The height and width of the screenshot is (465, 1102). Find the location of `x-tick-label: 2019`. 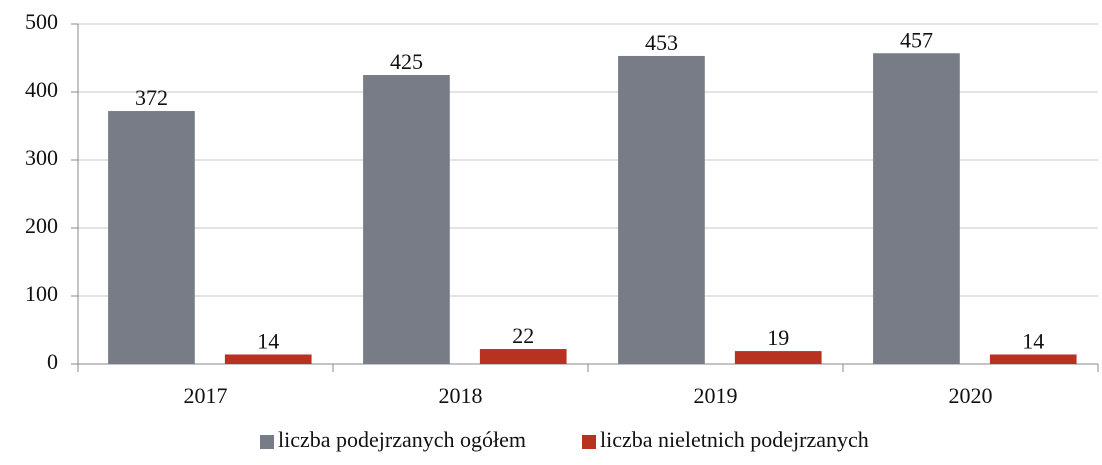

x-tick-label: 2019 is located at coordinates (716, 395).